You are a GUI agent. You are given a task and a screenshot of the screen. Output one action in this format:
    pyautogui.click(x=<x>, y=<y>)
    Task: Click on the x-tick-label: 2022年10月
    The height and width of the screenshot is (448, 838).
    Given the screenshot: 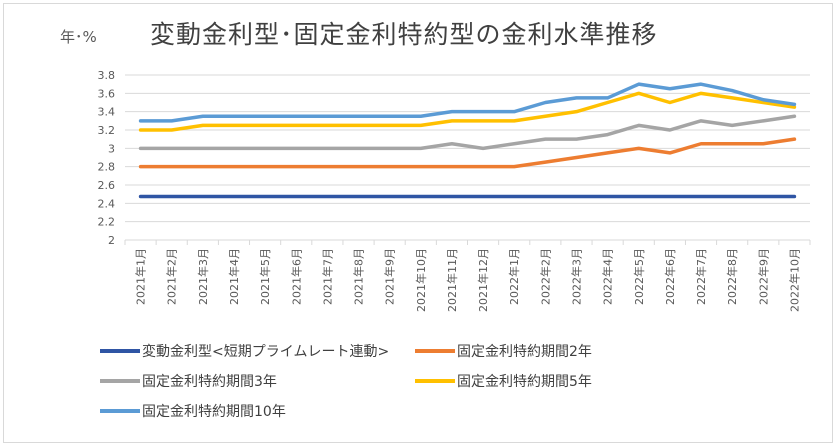 What is the action you would take?
    pyautogui.click(x=794, y=280)
    